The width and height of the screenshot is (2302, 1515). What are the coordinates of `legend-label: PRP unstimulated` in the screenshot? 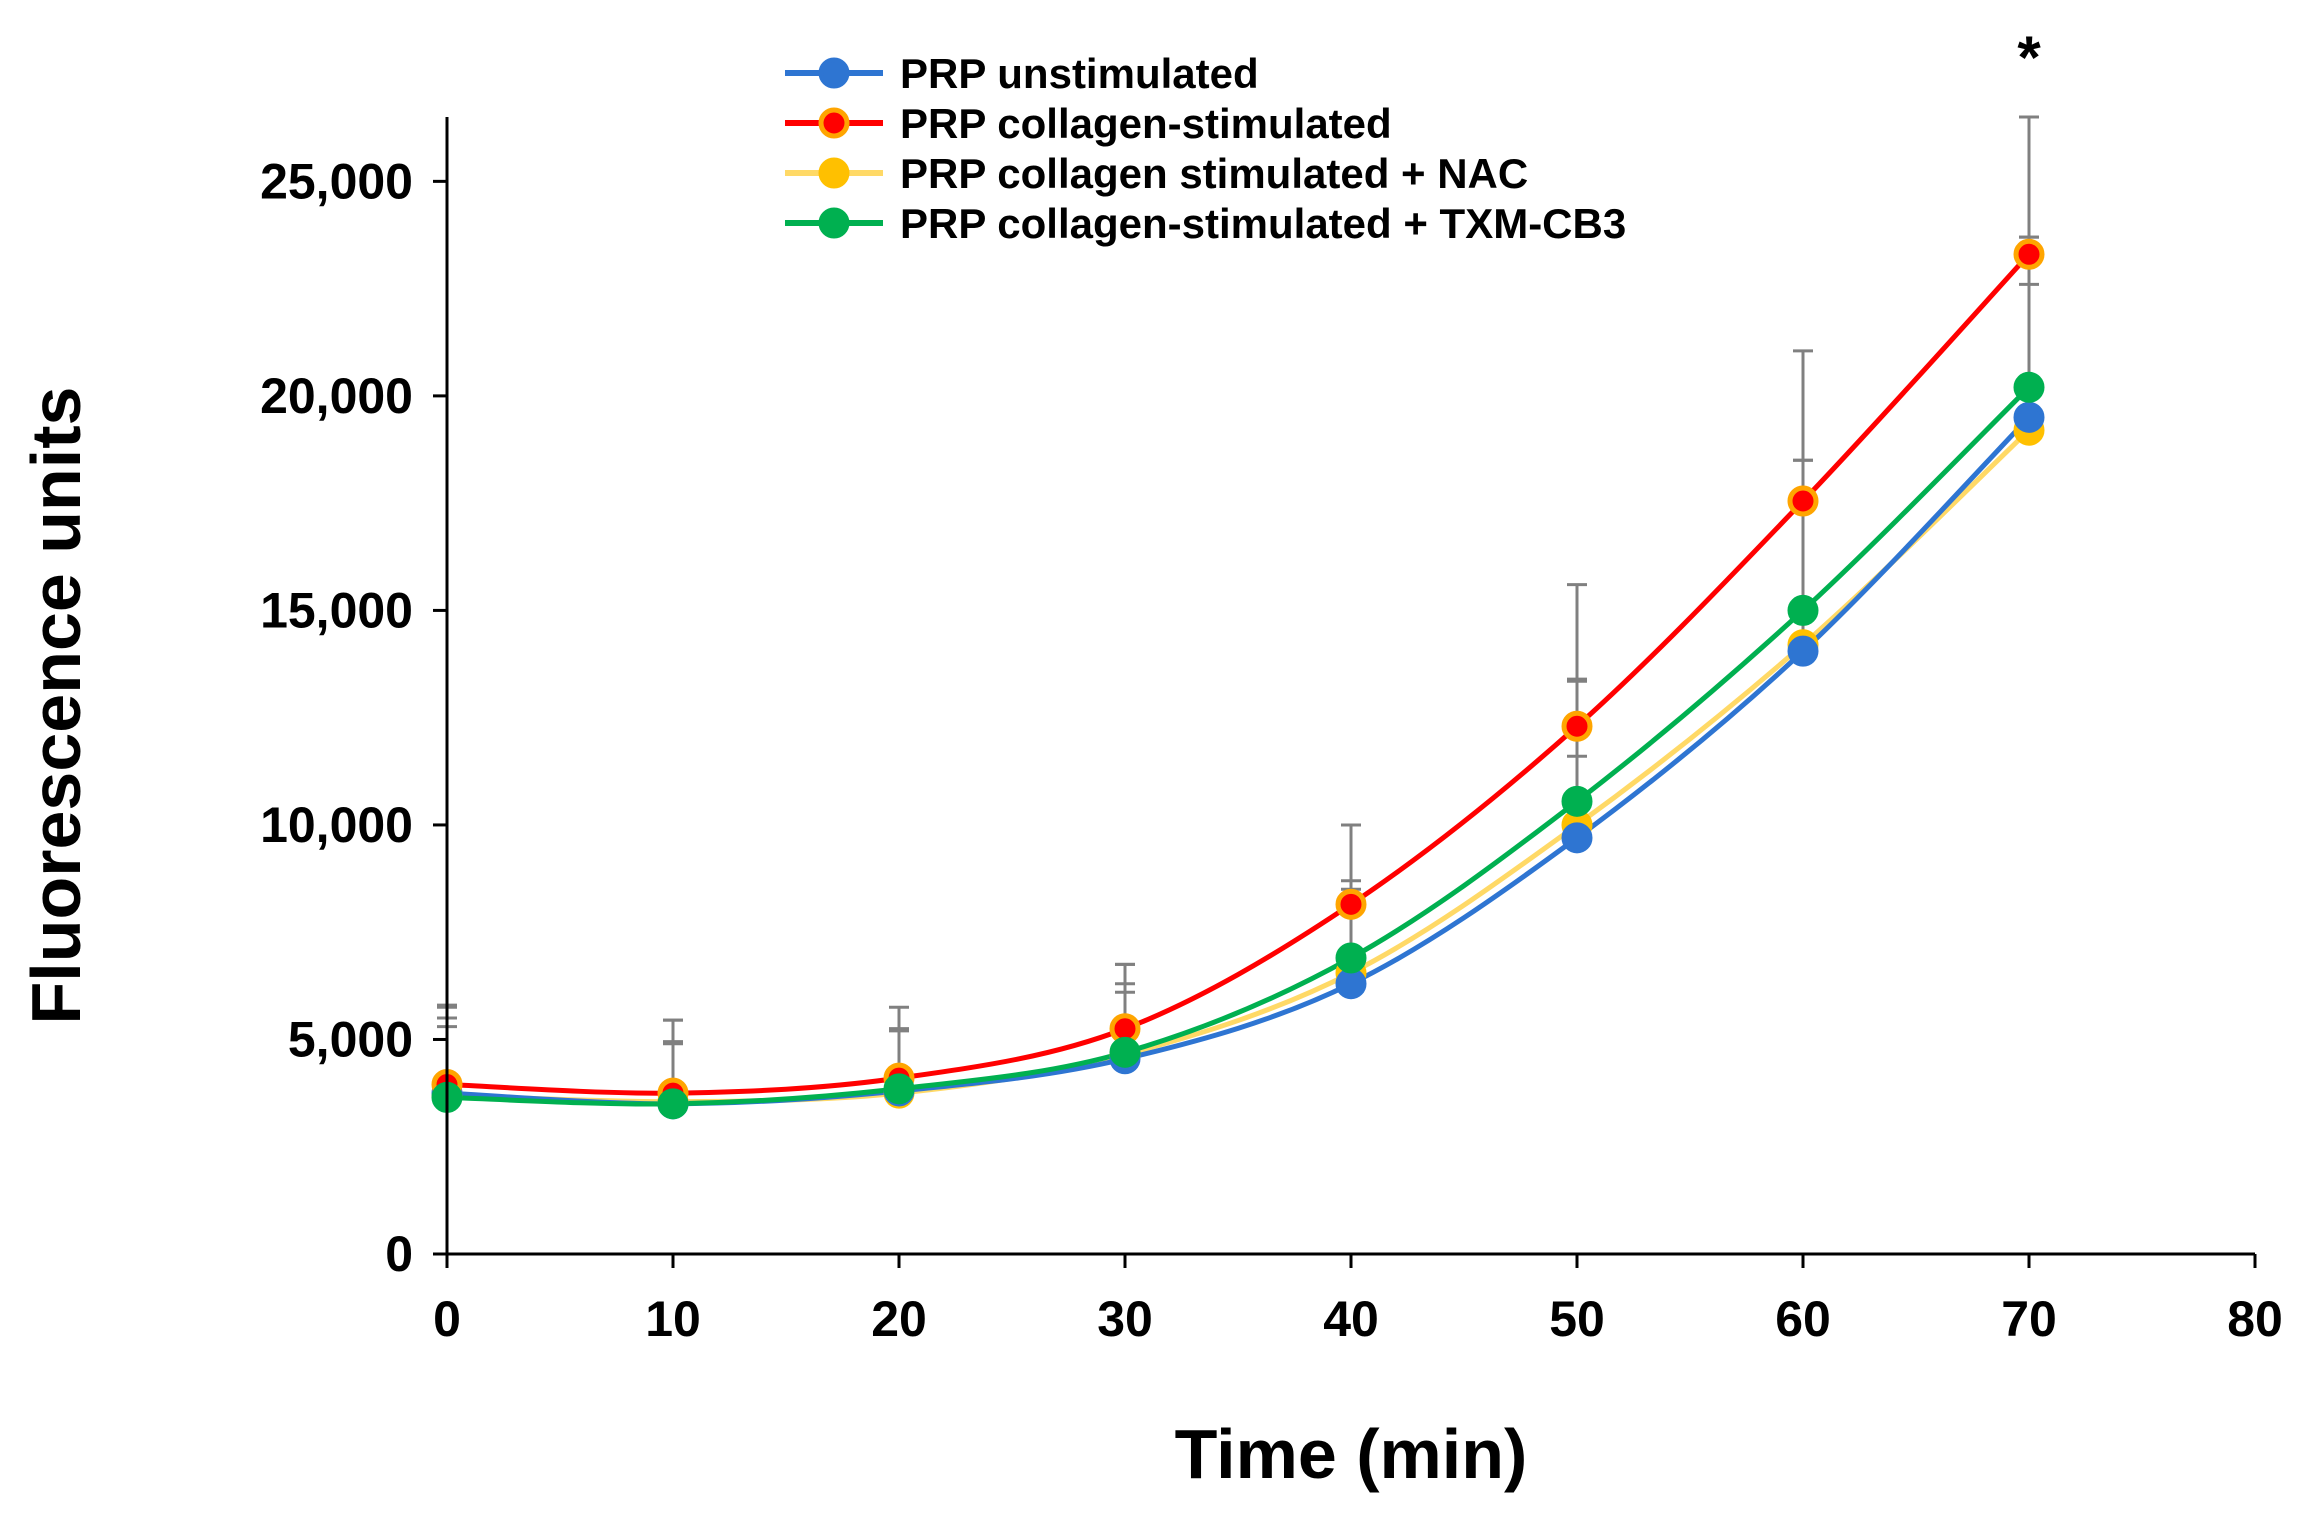 It's located at (1079, 73).